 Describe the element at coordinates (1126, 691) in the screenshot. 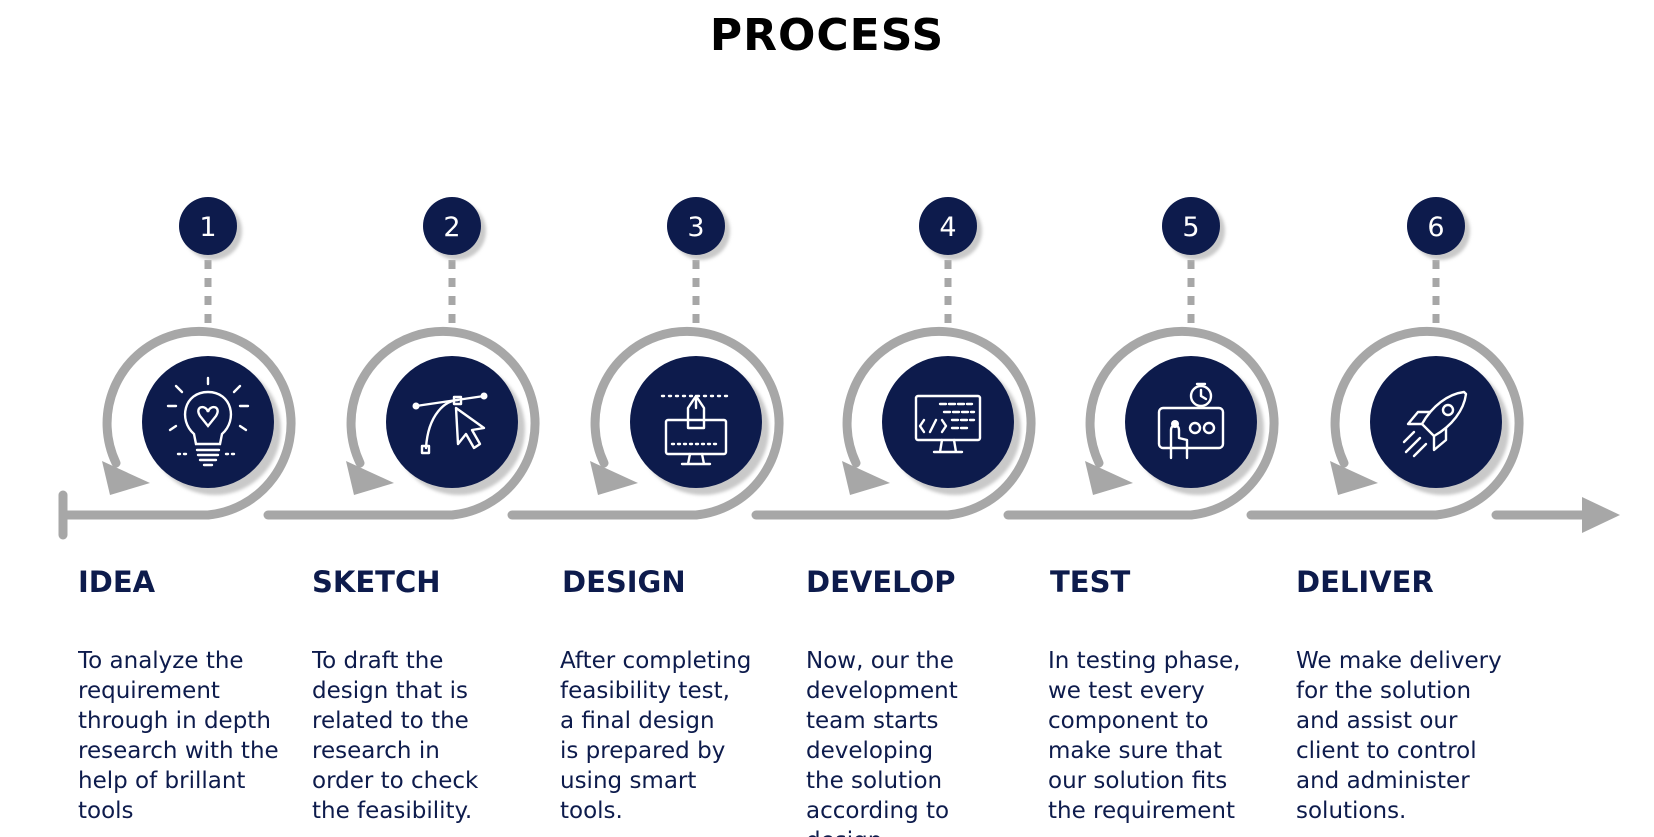

I see `description-line: we test every` at that location.